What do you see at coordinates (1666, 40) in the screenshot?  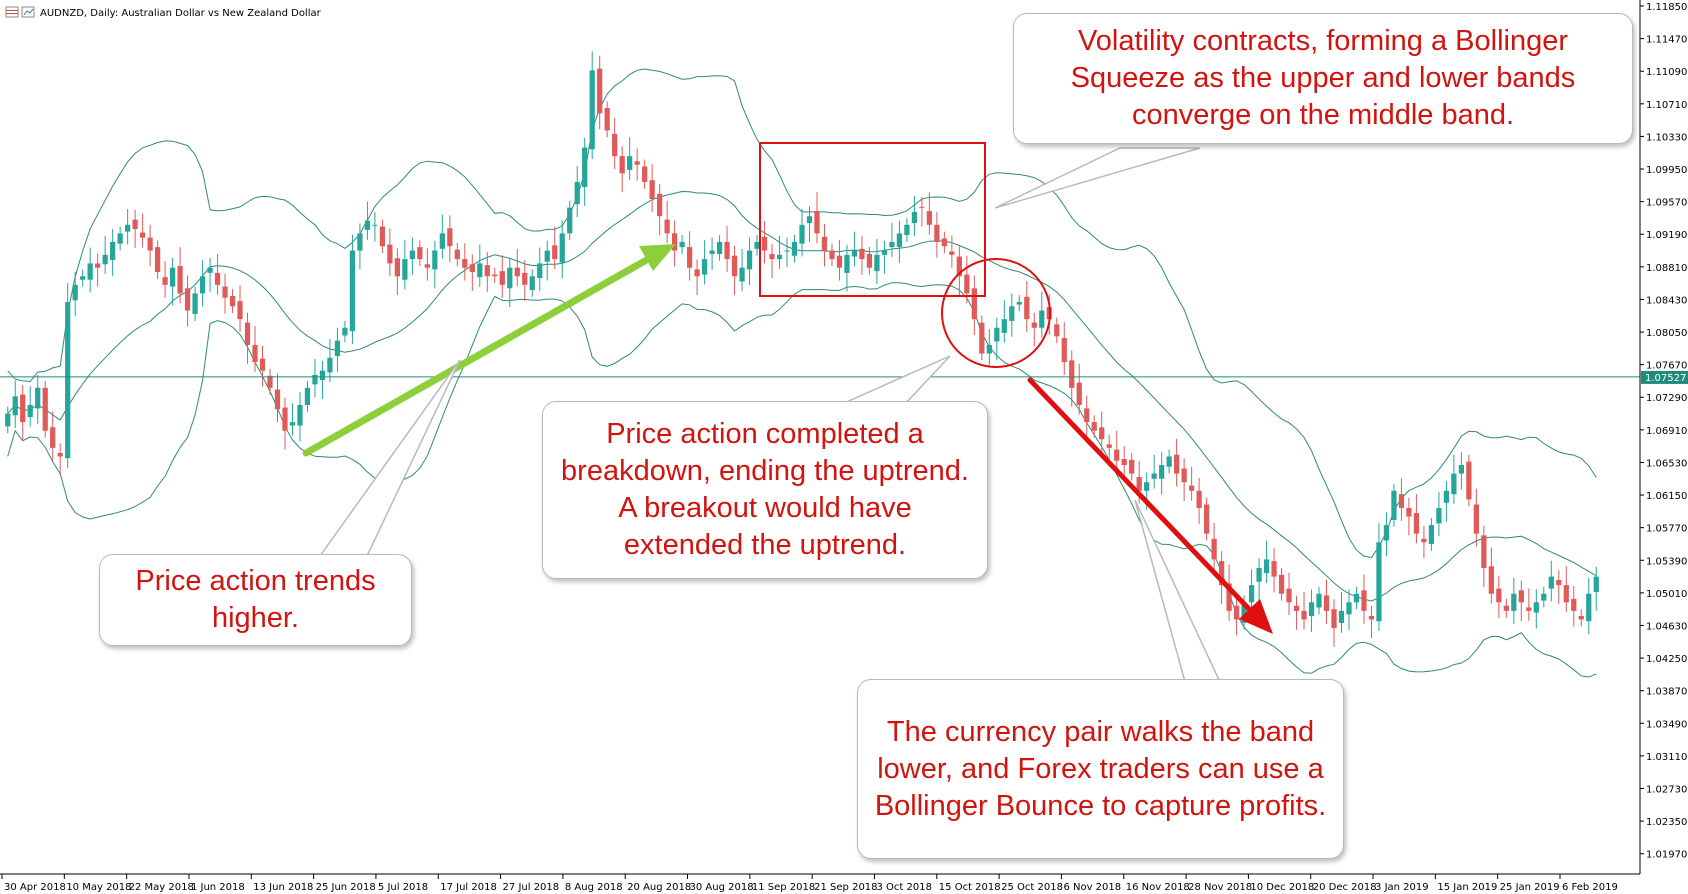 I see `y-tick-label: 1.11470` at bounding box center [1666, 40].